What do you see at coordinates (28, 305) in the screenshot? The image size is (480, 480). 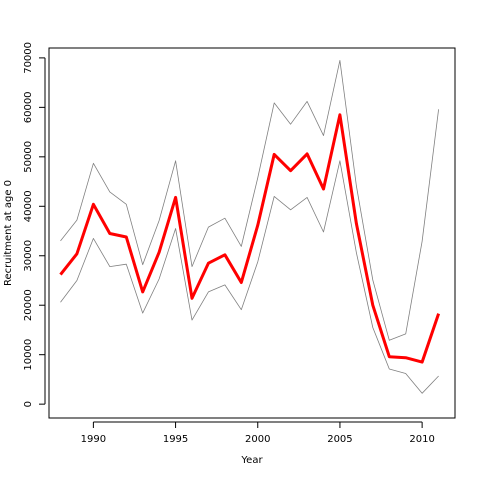 I see `y-tick-label: 20000` at bounding box center [28, 305].